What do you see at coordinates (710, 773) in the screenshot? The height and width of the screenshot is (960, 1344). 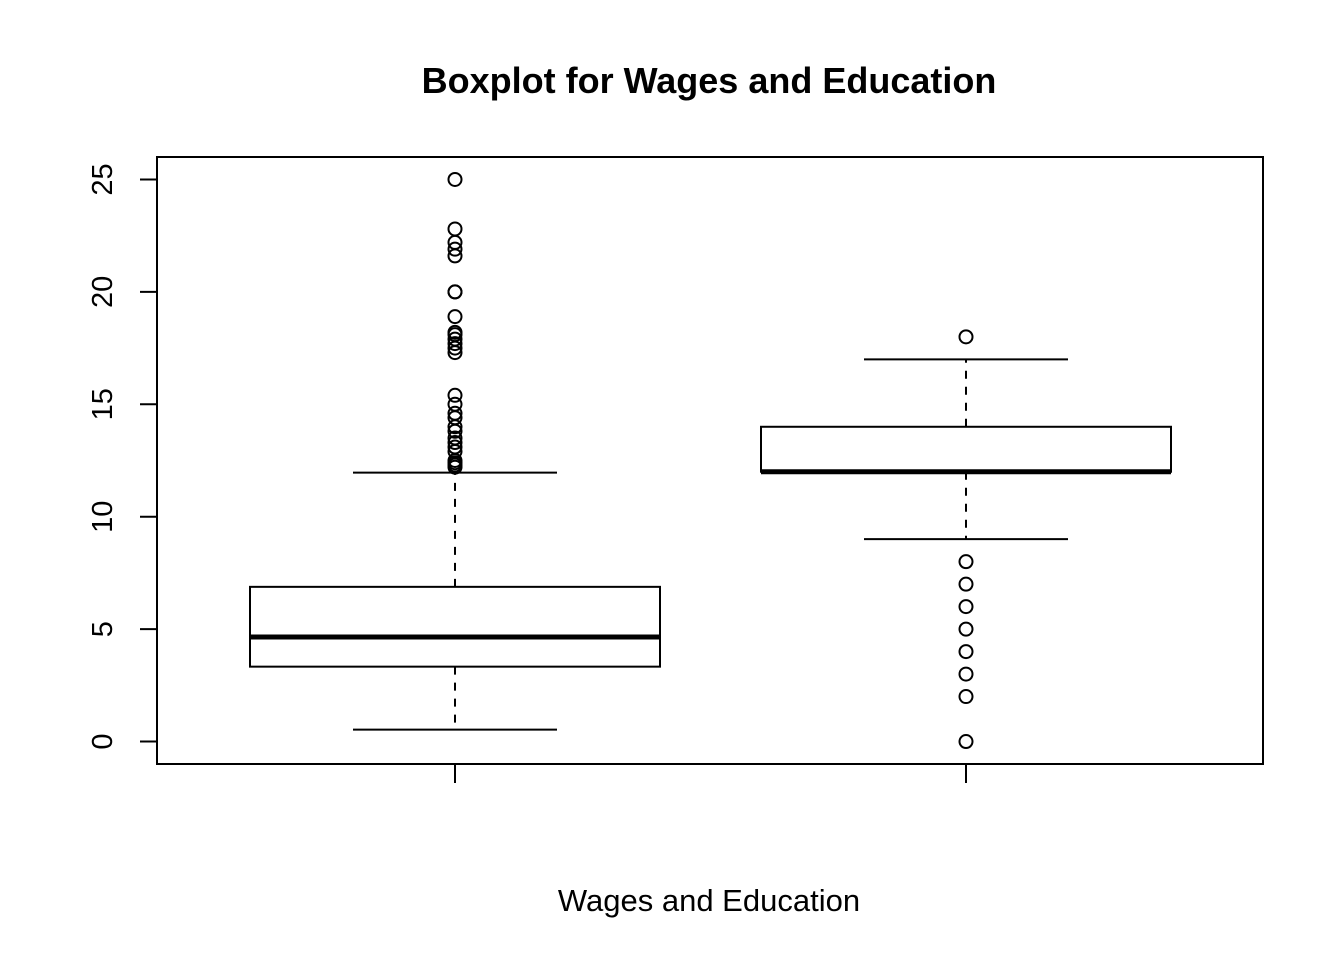 I see `x-axis` at bounding box center [710, 773].